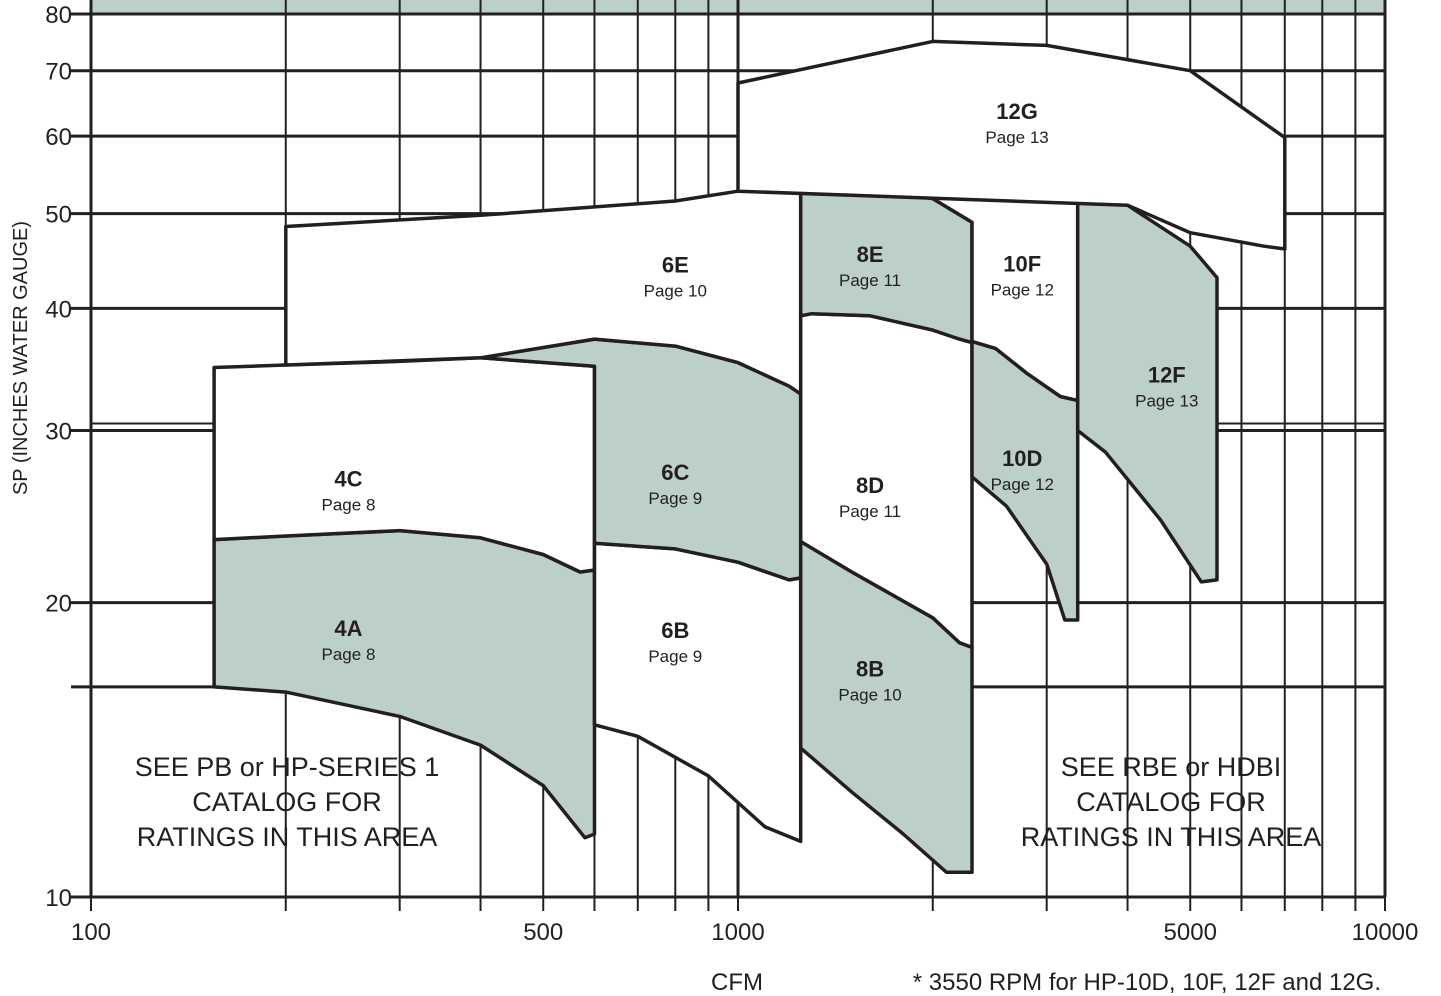 The width and height of the screenshot is (1441, 996). Describe the element at coordinates (1167, 374) in the screenshot. I see `region-label-12f: 12F` at that location.